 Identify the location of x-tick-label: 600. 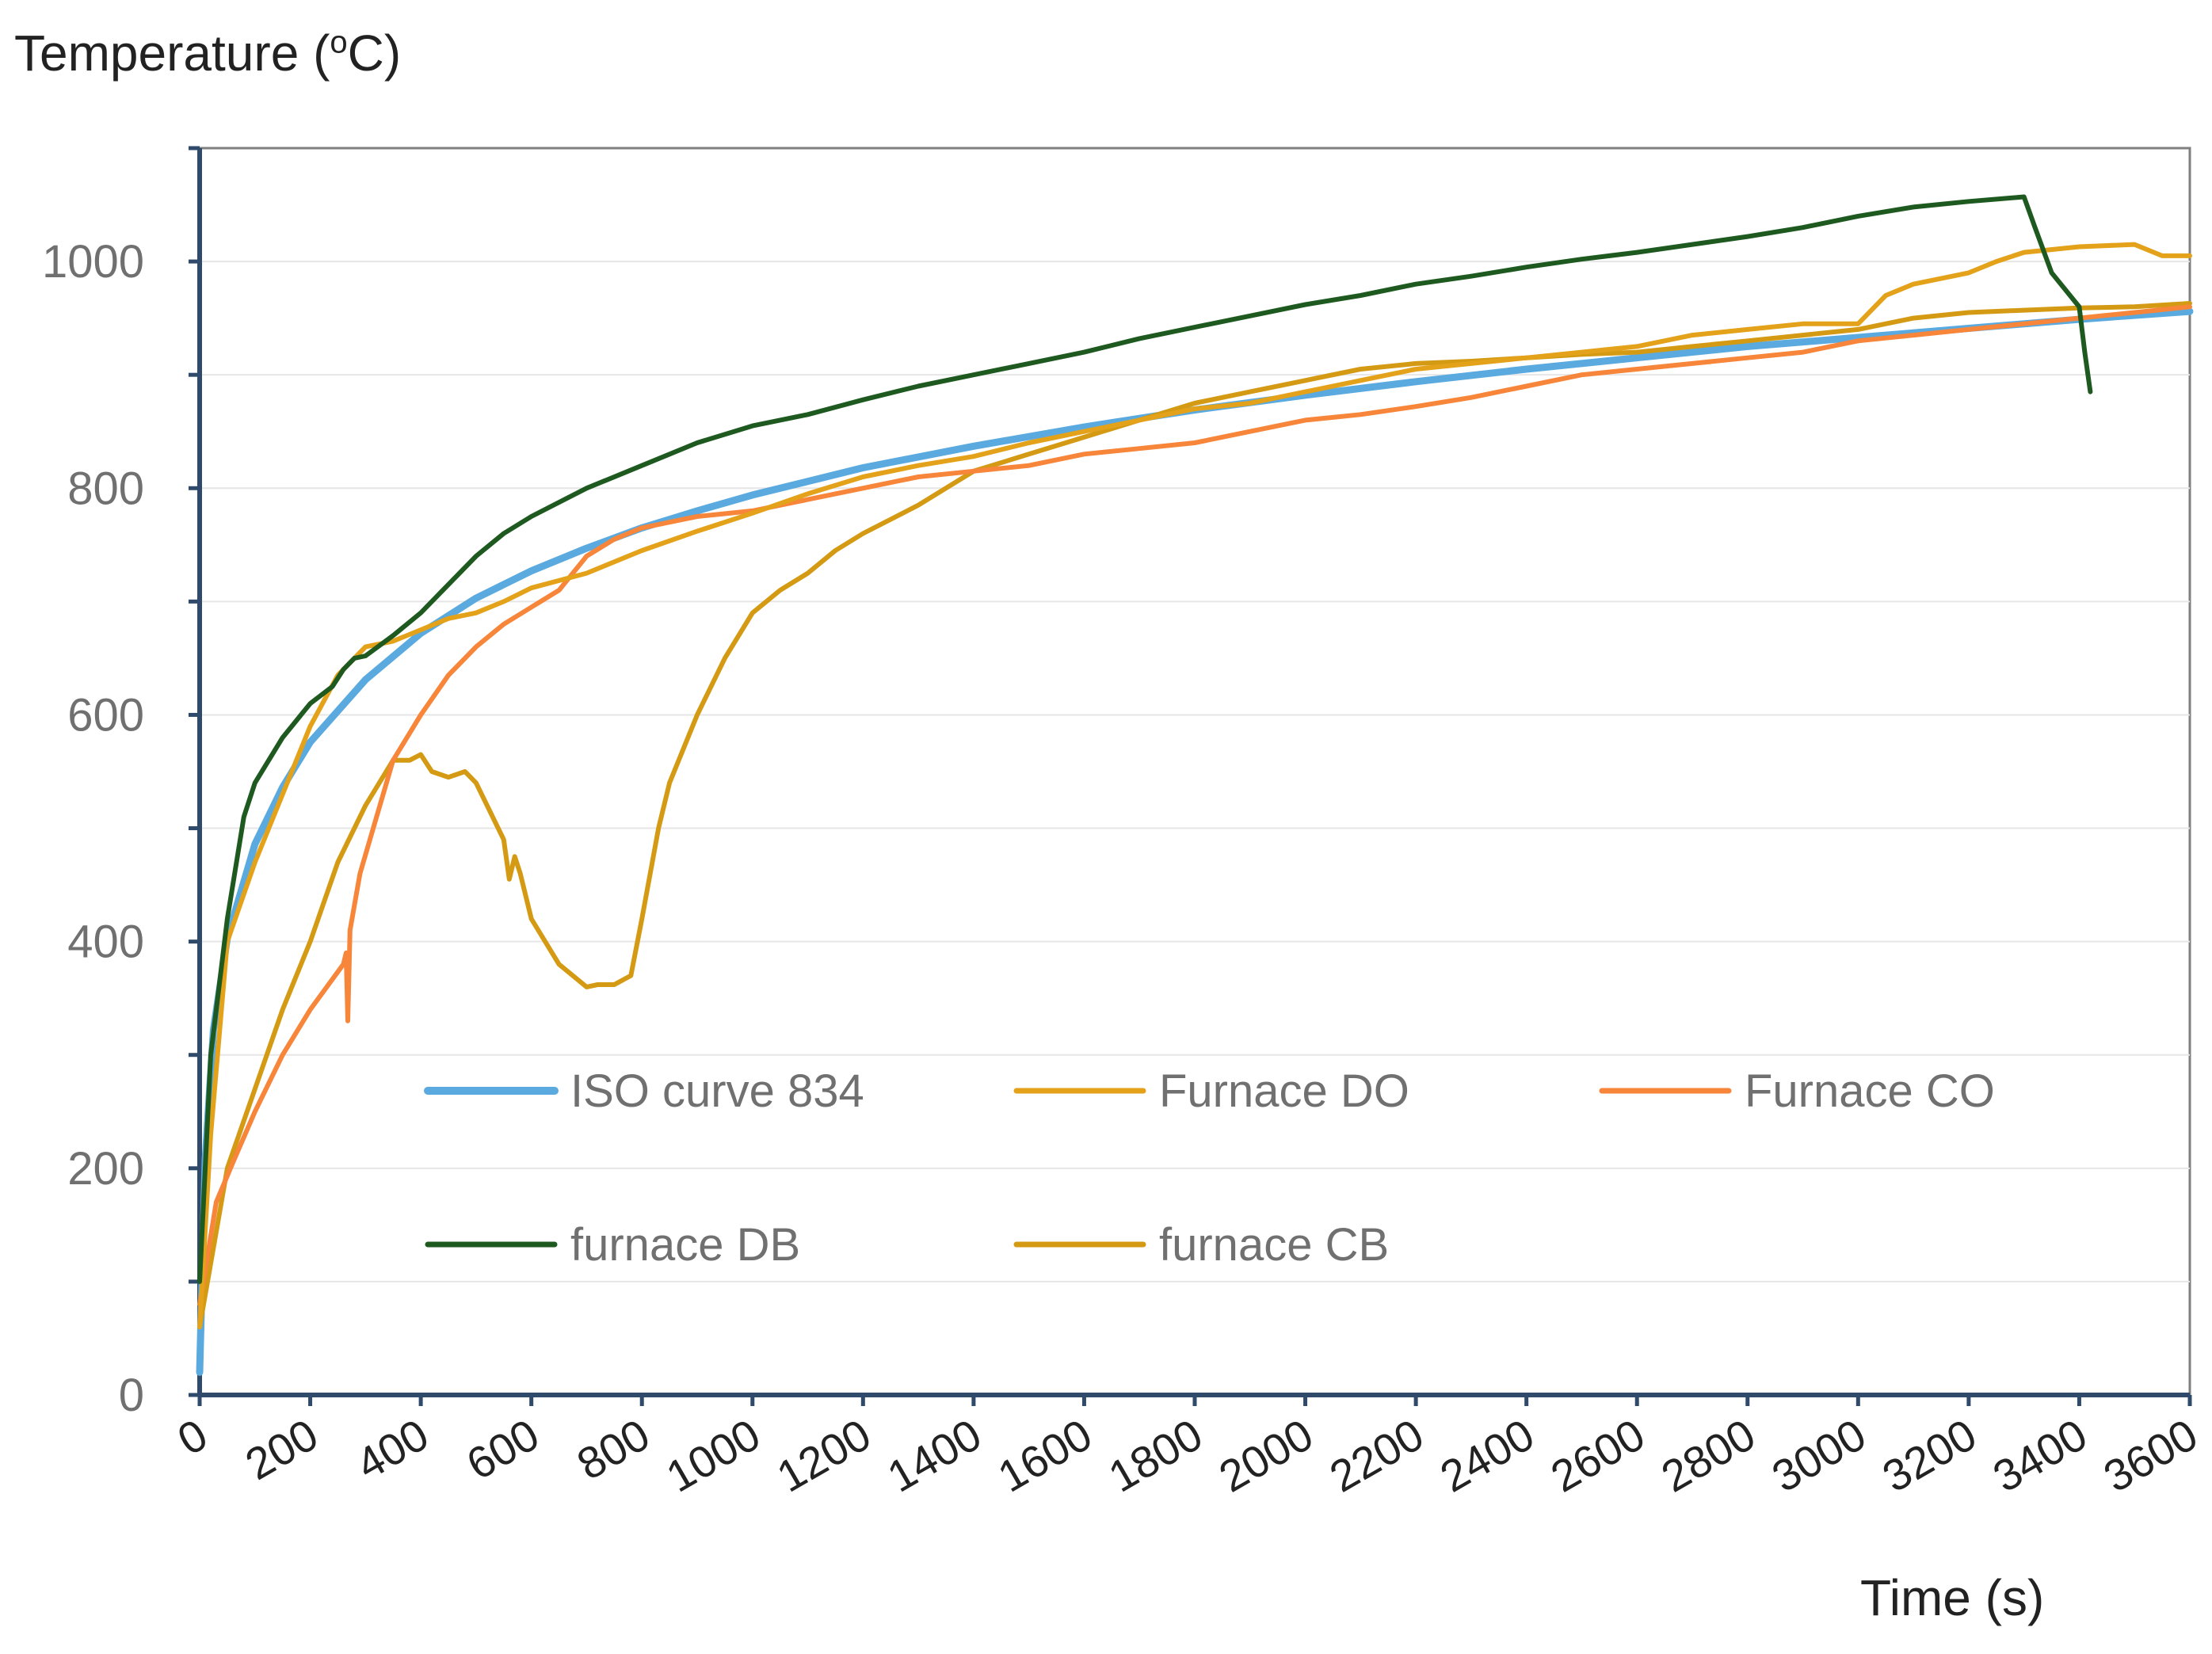
(502, 1449).